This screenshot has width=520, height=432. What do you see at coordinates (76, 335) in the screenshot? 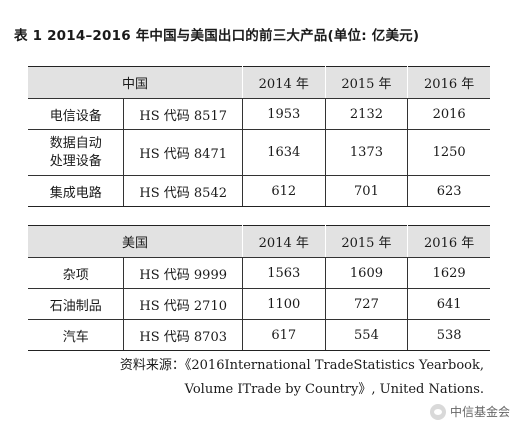
I see `product-name: 汽车` at bounding box center [76, 335].